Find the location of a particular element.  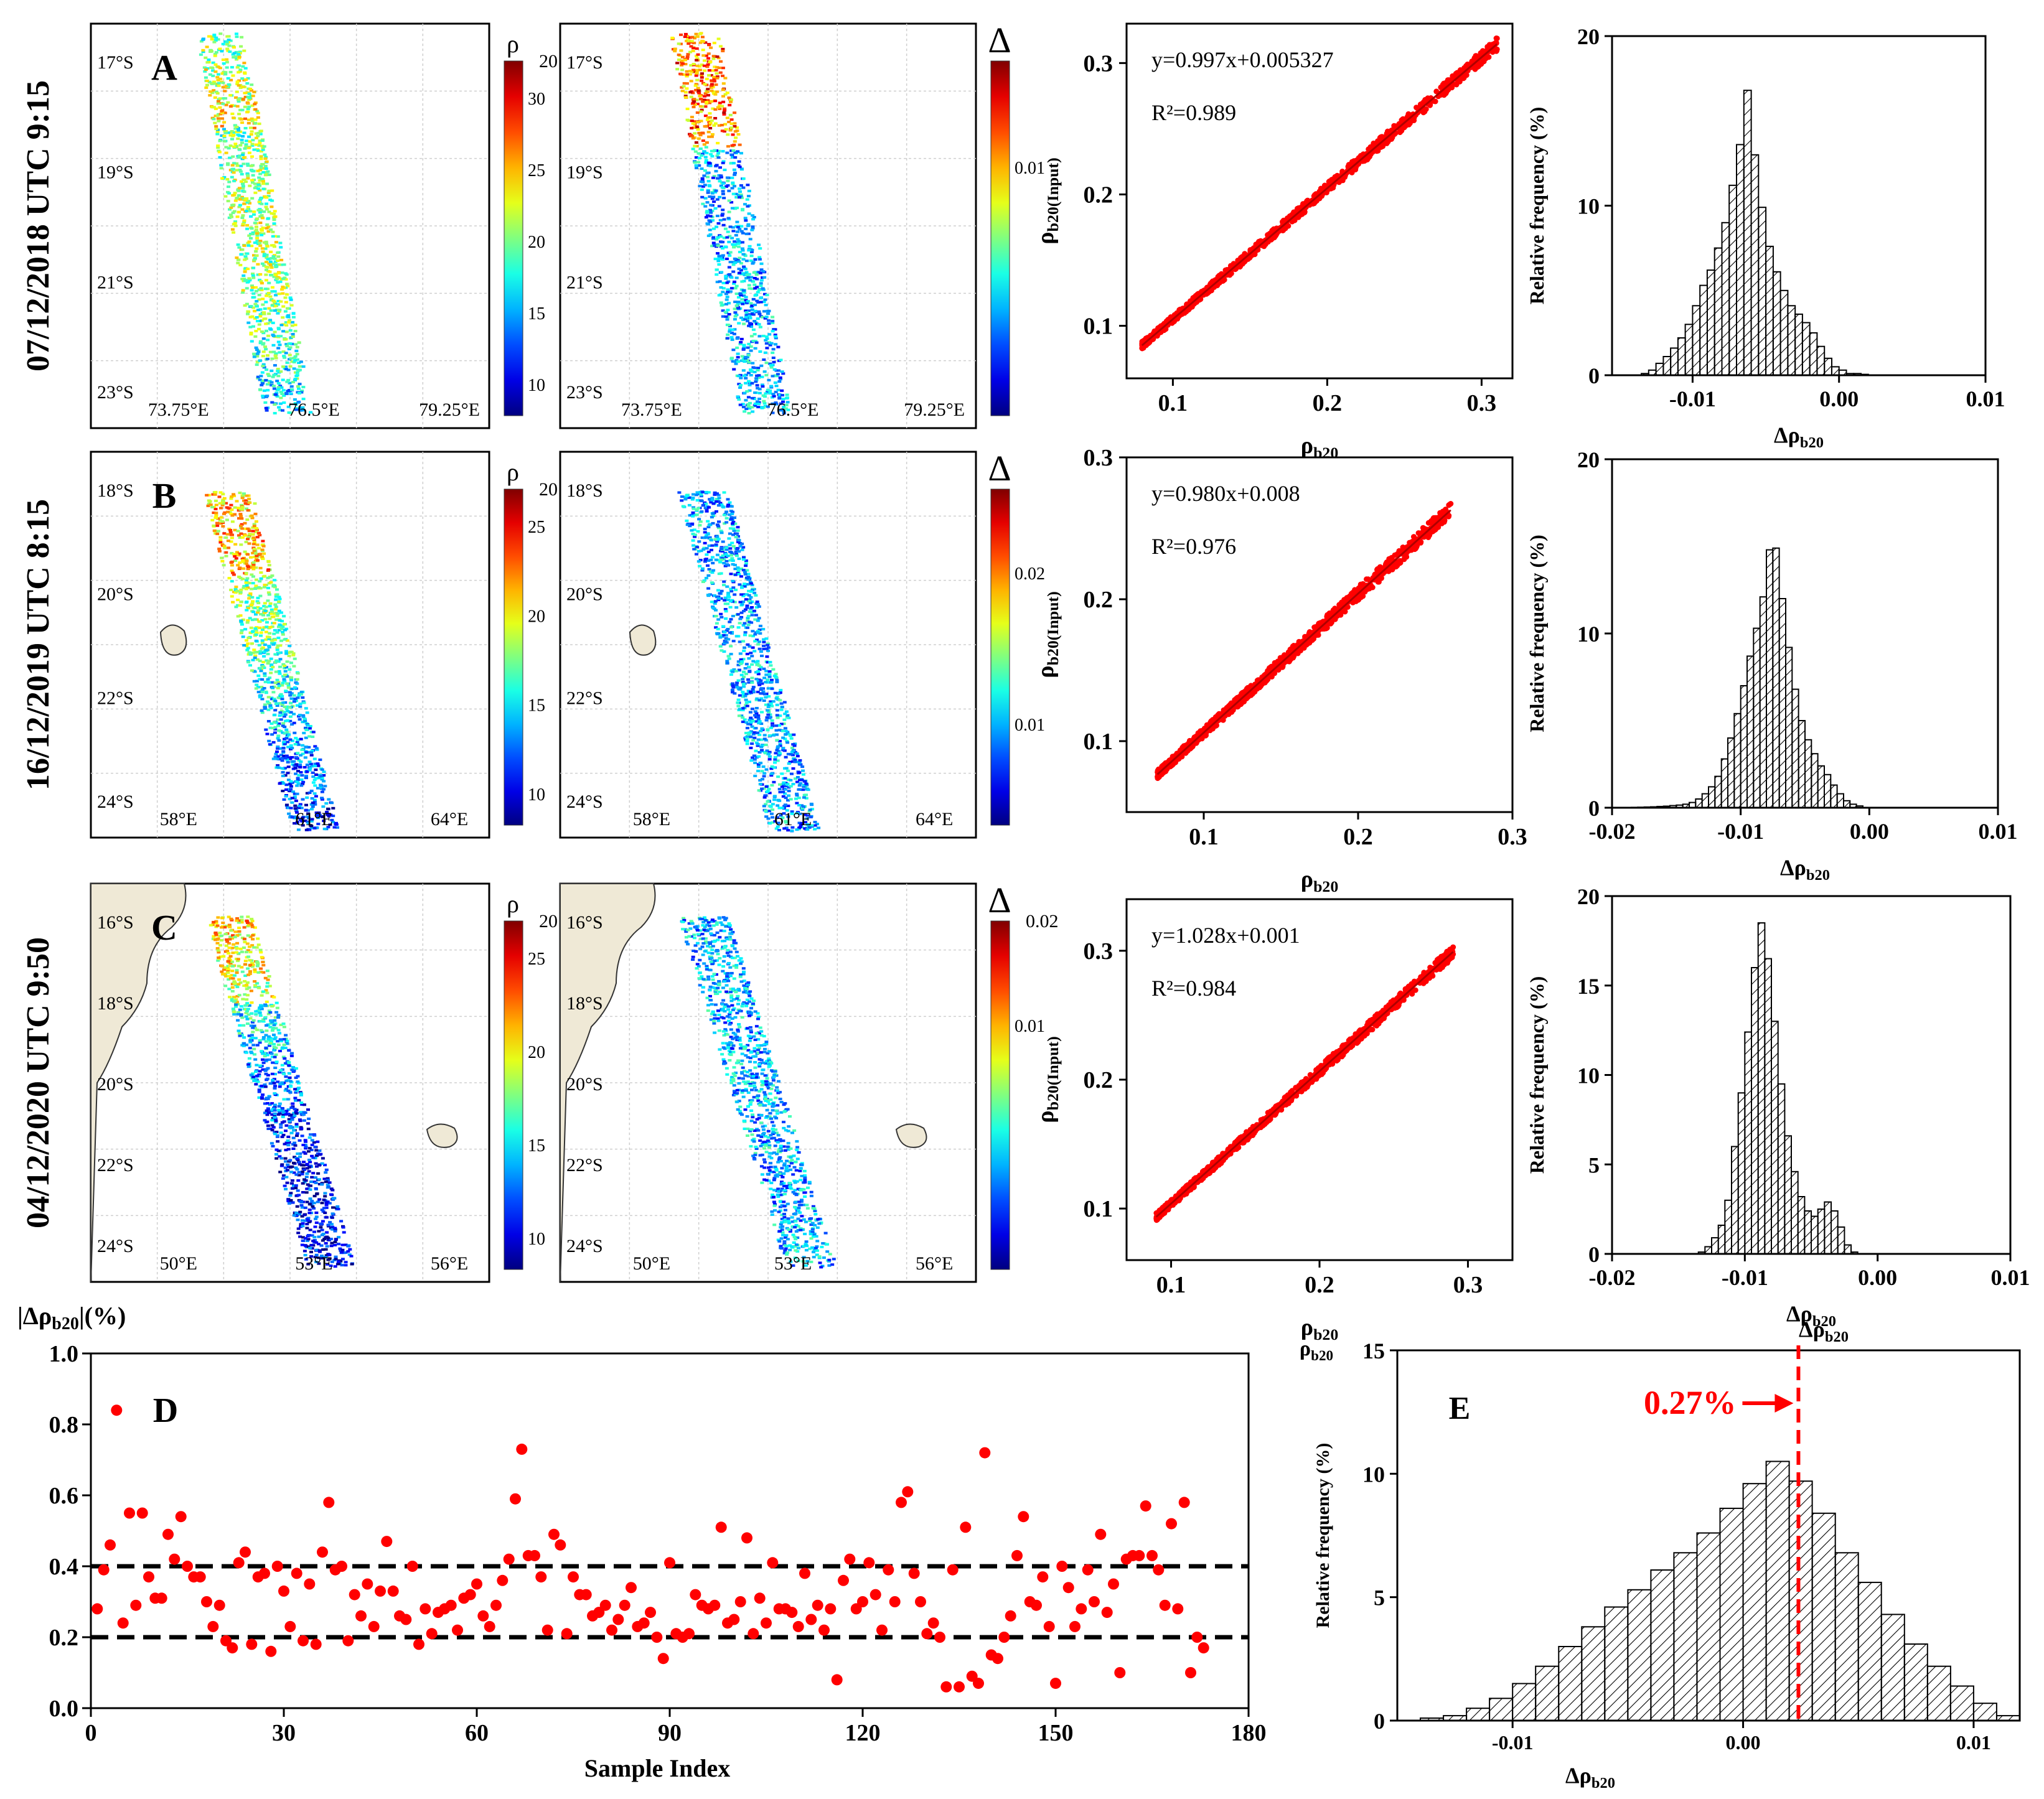

lat-tick-label: 20°S is located at coordinates (116, 594).